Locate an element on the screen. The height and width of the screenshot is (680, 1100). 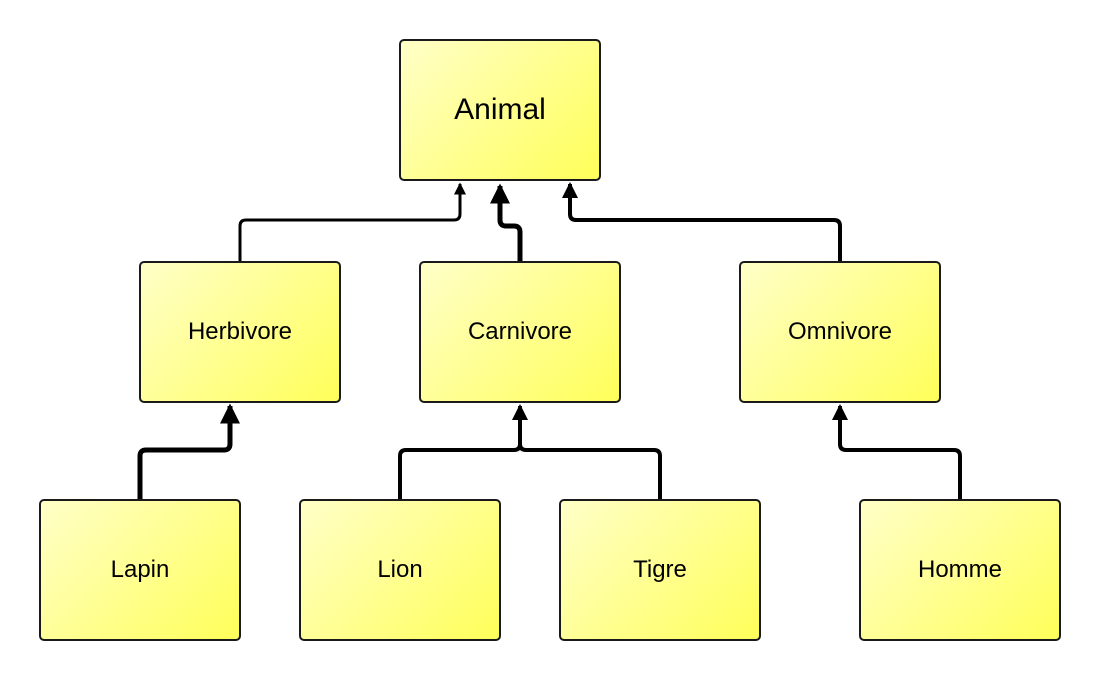
node-homme: Homme is located at coordinates (960, 570).